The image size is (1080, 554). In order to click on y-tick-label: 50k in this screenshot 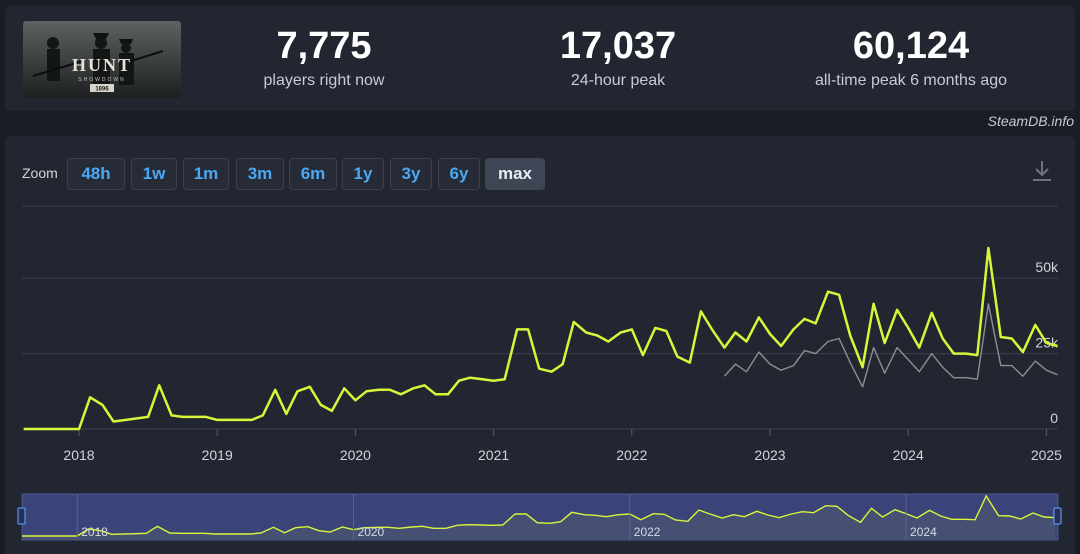, I will do `click(1047, 267)`.